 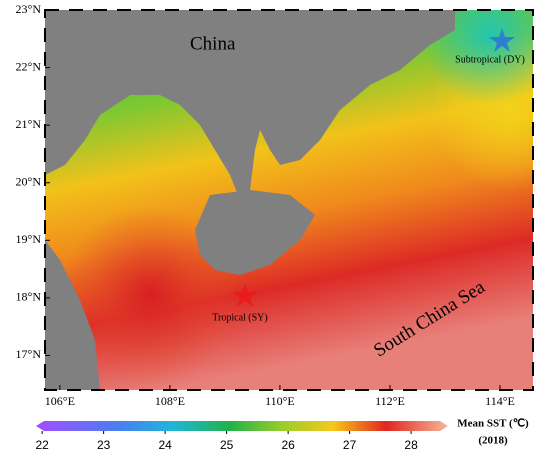 What do you see at coordinates (242, 426) in the screenshot?
I see `colorbar` at bounding box center [242, 426].